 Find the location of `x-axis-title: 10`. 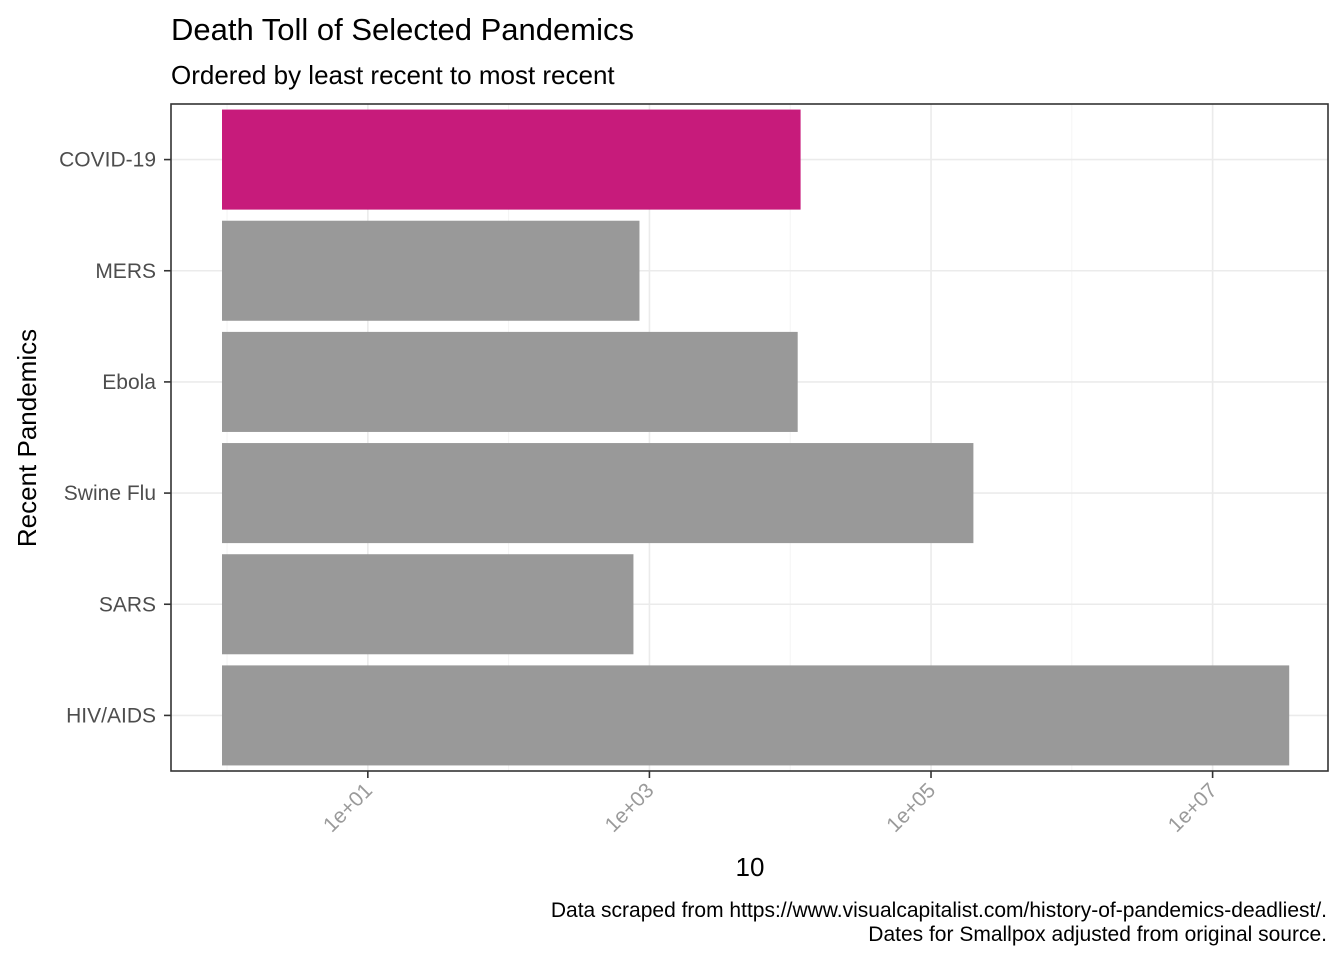

x-axis-title: 10 is located at coordinates (750, 867).